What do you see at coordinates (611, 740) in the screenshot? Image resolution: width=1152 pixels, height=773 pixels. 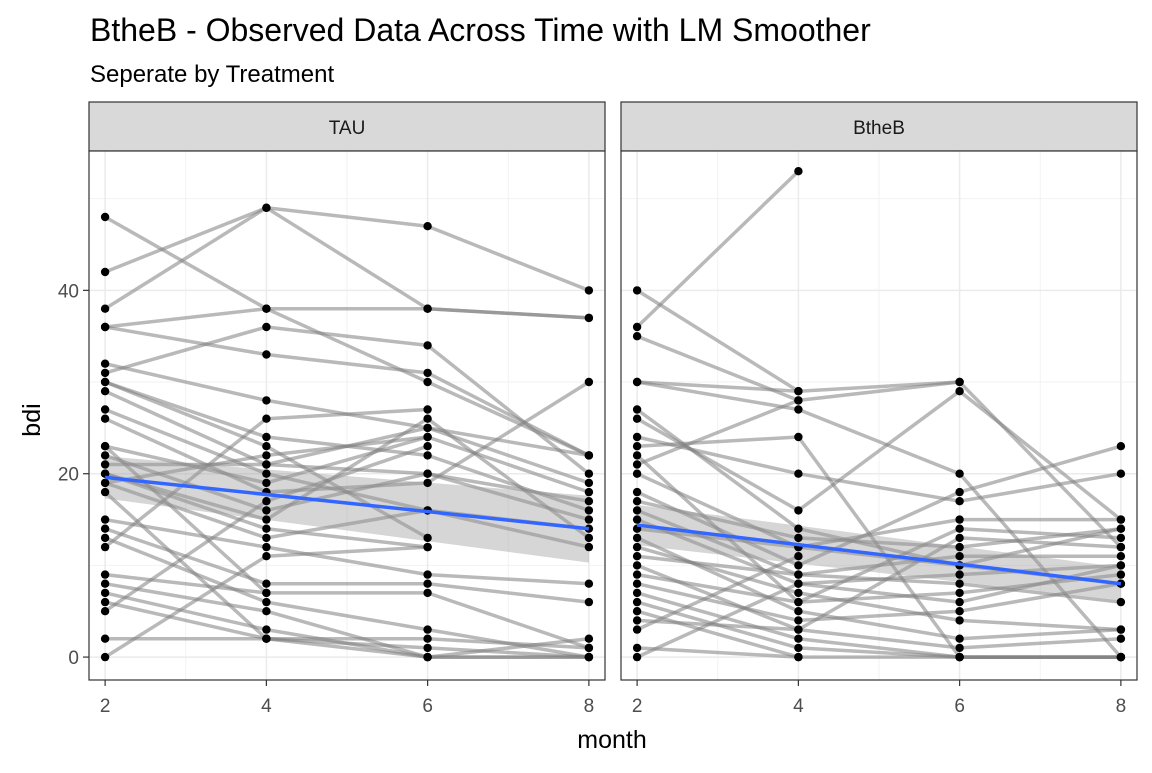 I see `x-axis-title: month` at bounding box center [611, 740].